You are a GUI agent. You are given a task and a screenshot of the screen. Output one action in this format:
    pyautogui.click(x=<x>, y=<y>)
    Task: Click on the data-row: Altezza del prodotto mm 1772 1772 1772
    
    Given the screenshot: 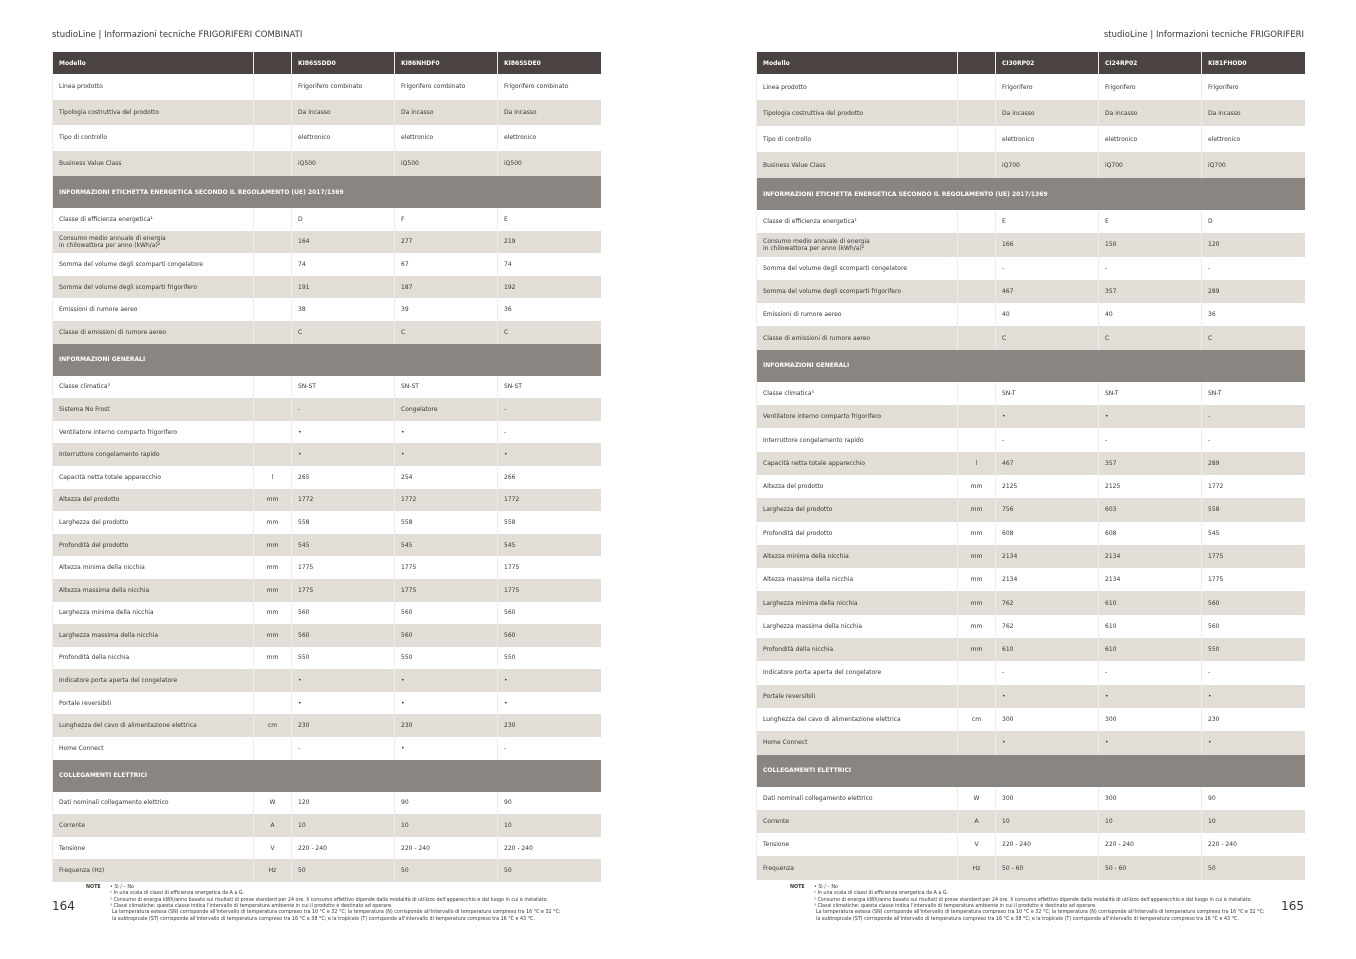 What is the action you would take?
    pyautogui.click(x=326, y=500)
    